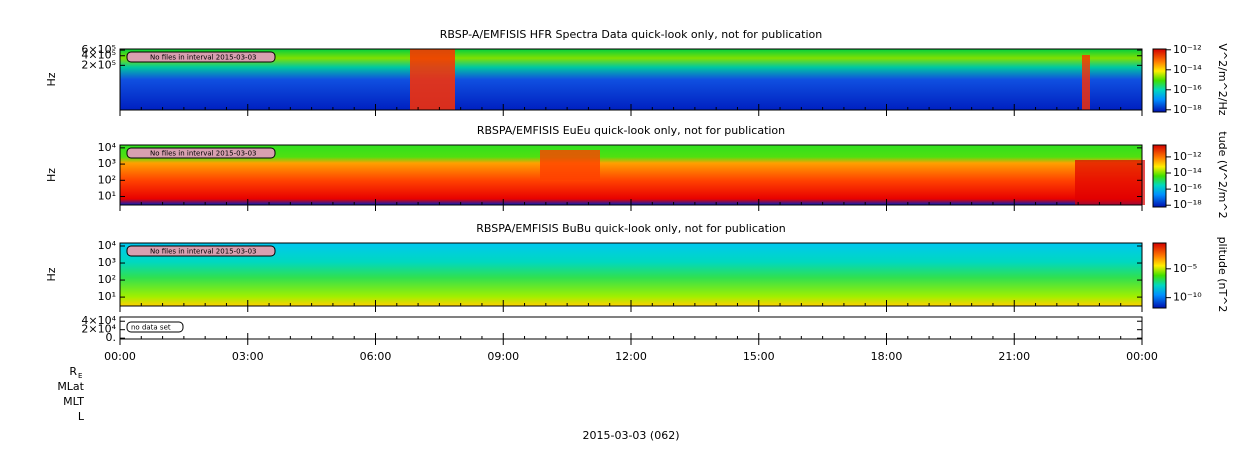  What do you see at coordinates (111, 337) in the screenshot?
I see `y-tick-label: 0.` at bounding box center [111, 337].